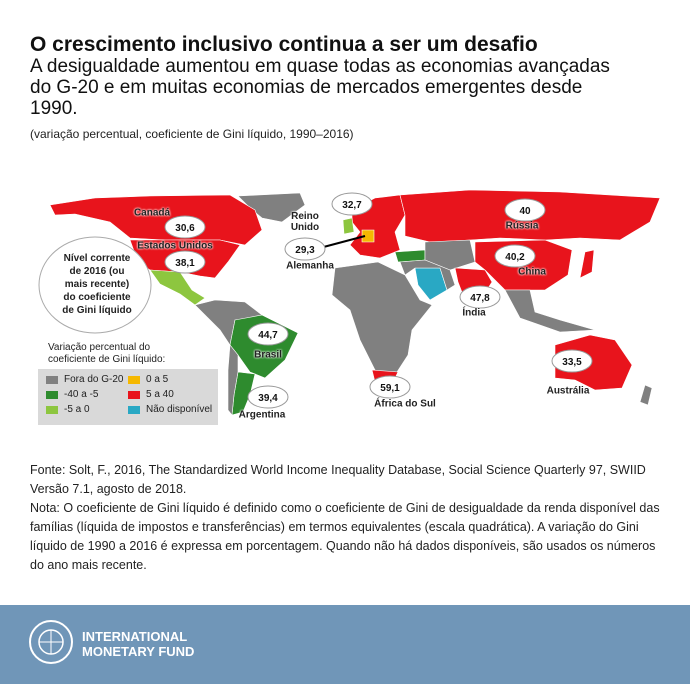 This screenshot has width=690, height=684. What do you see at coordinates (77, 409) in the screenshot?
I see `legend-label: -5 a 0` at bounding box center [77, 409].